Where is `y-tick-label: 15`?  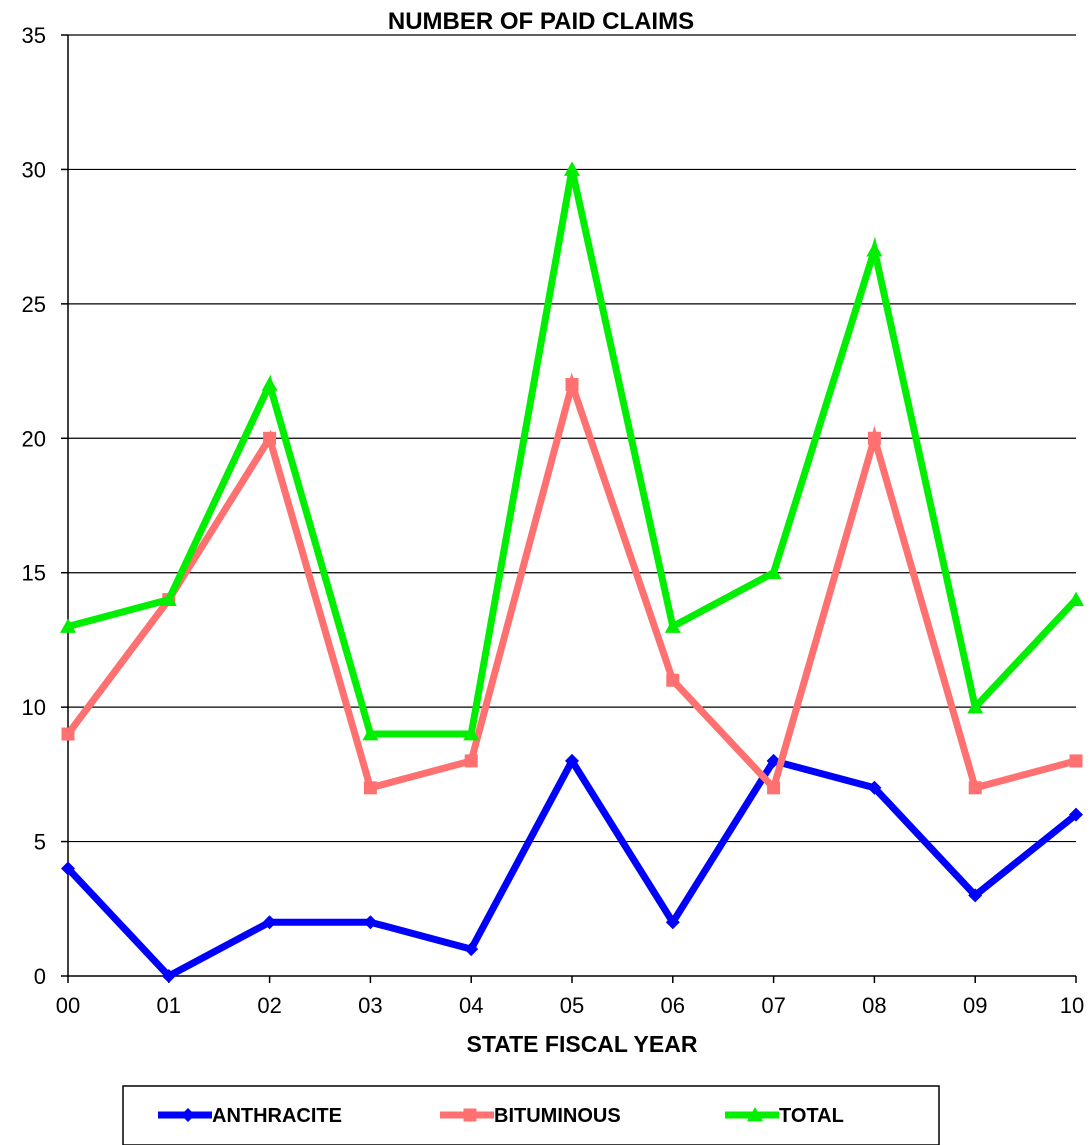
y-tick-label: 15 is located at coordinates (34, 573).